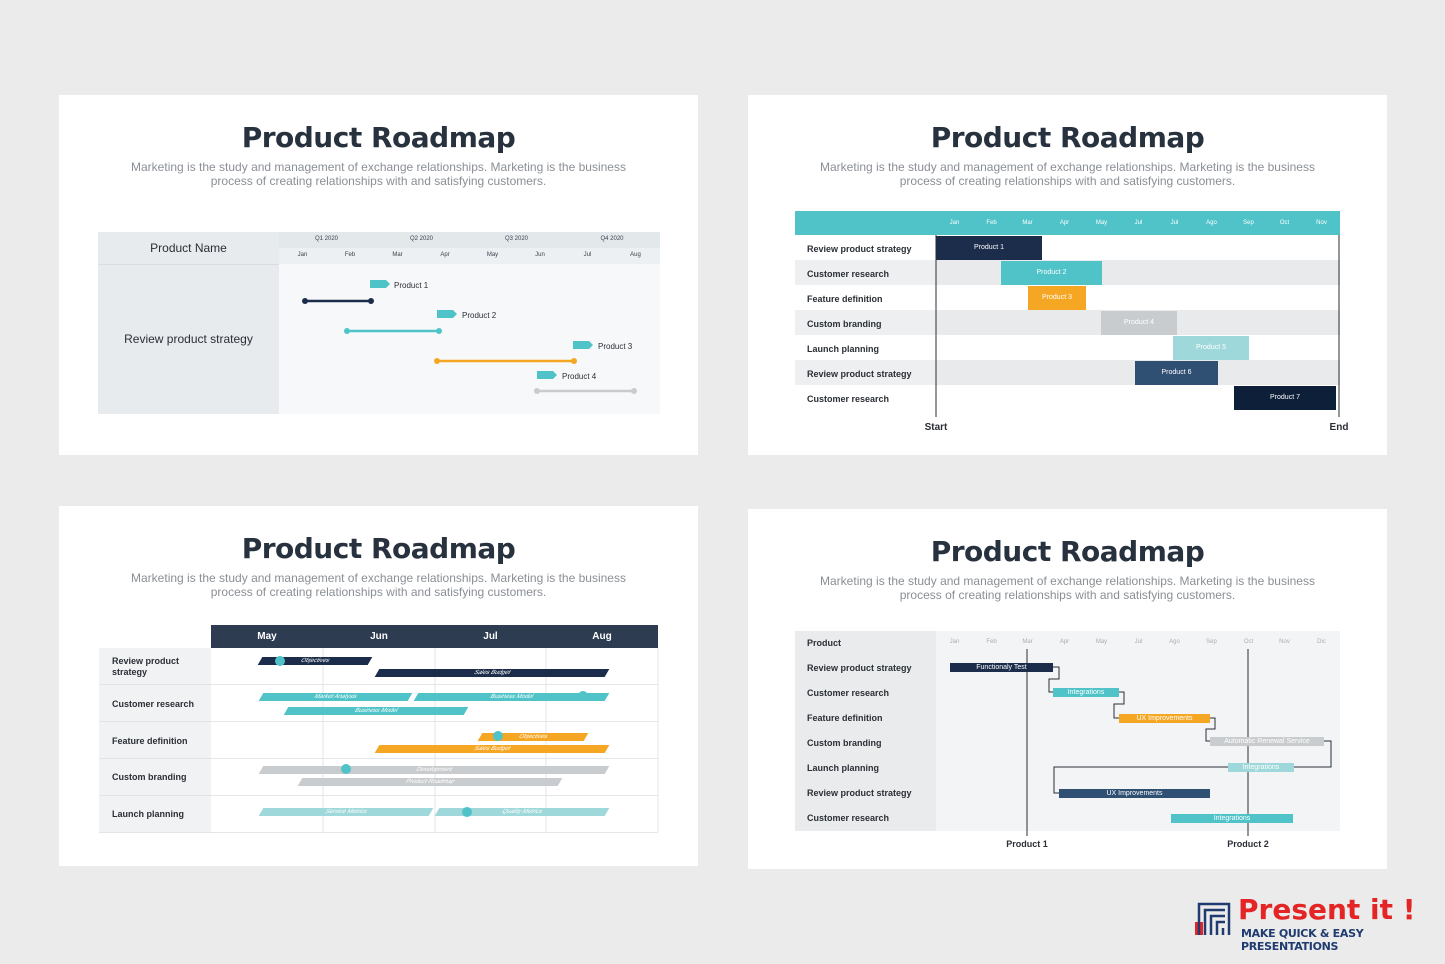  Describe the element at coordinates (469, 240) in the screenshot. I see `quarter-header-row` at that location.